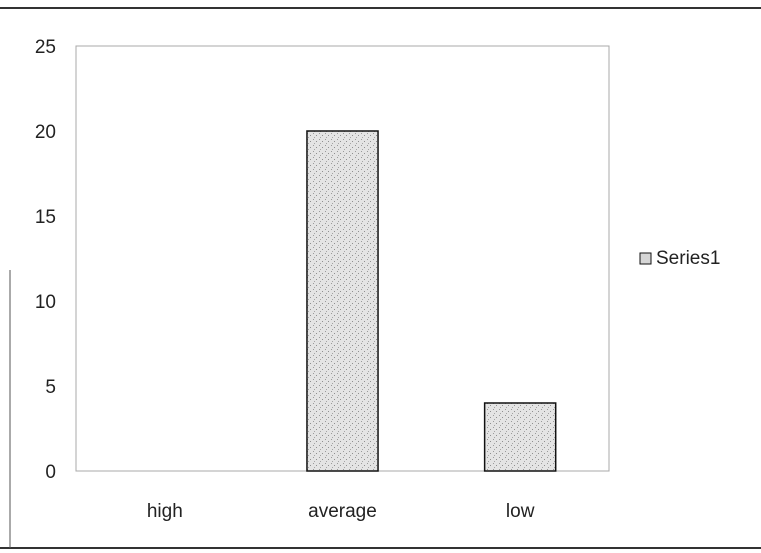 The image size is (761, 553). Describe the element at coordinates (50, 472) in the screenshot. I see `y-tick-label: 0` at that location.